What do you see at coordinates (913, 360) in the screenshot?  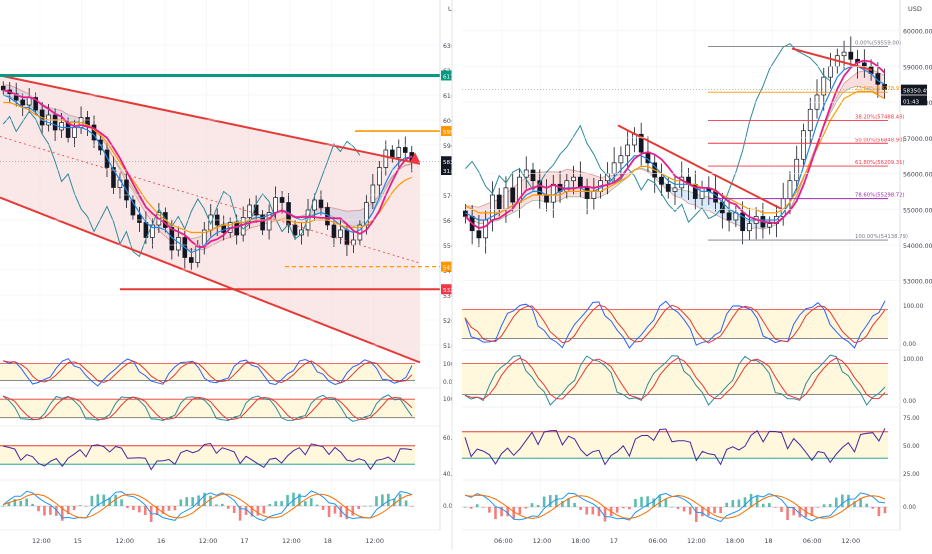 I see `oscillator-tick-label: 100.00` at bounding box center [913, 360].